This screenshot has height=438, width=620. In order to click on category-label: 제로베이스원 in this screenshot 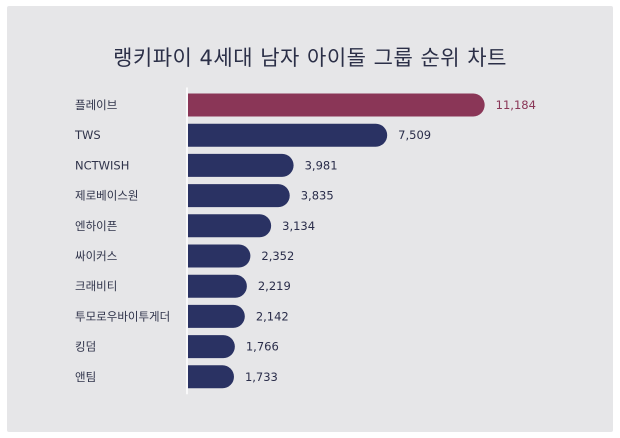, I will do `click(106, 196)`.